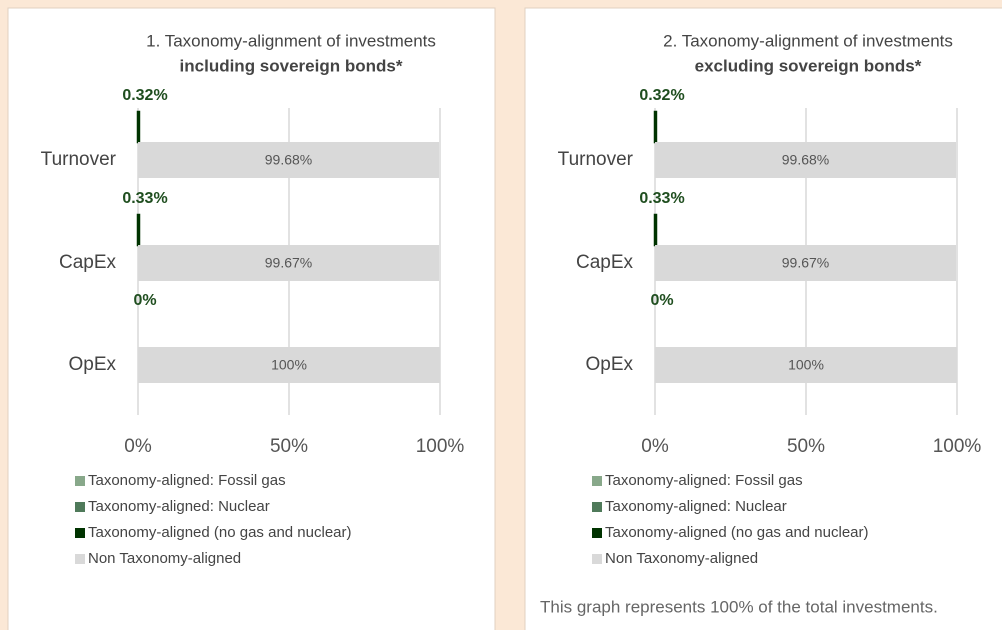 The width and height of the screenshot is (1002, 630). Describe the element at coordinates (291, 65) in the screenshot. I see `chart-subtitle: including sovereign bonds*` at that location.